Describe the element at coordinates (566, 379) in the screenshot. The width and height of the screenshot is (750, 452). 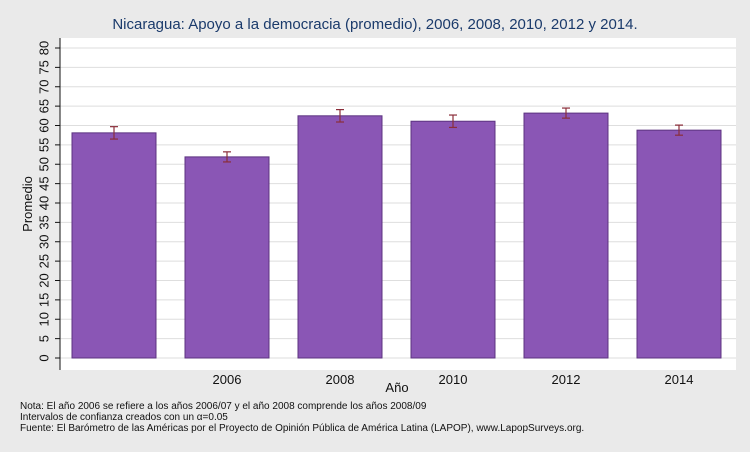
I see `x-tick-label: 2012` at that location.